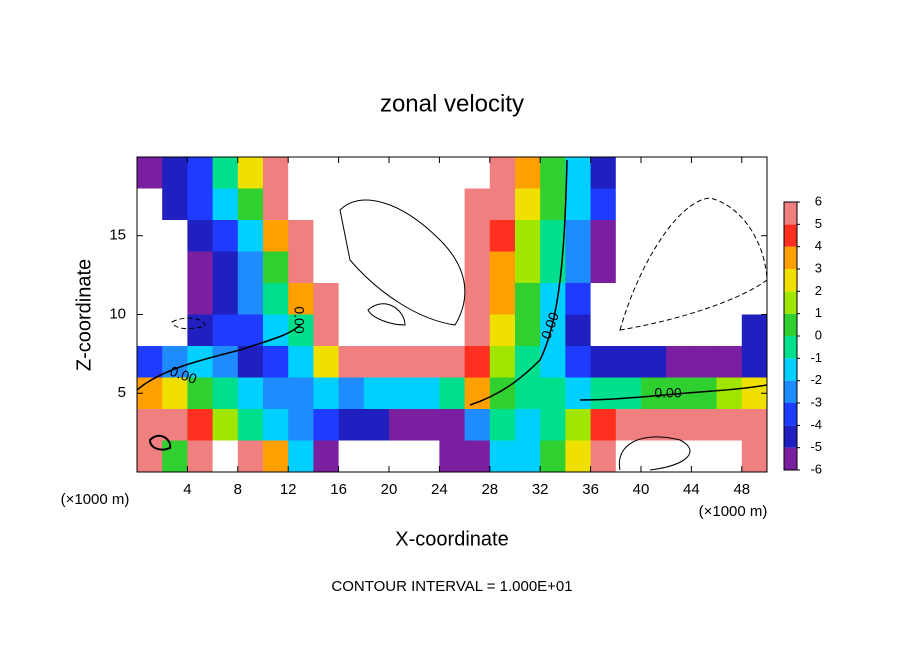  Describe the element at coordinates (451, 539) in the screenshot. I see `x-axis-label: X-coordinate` at that location.